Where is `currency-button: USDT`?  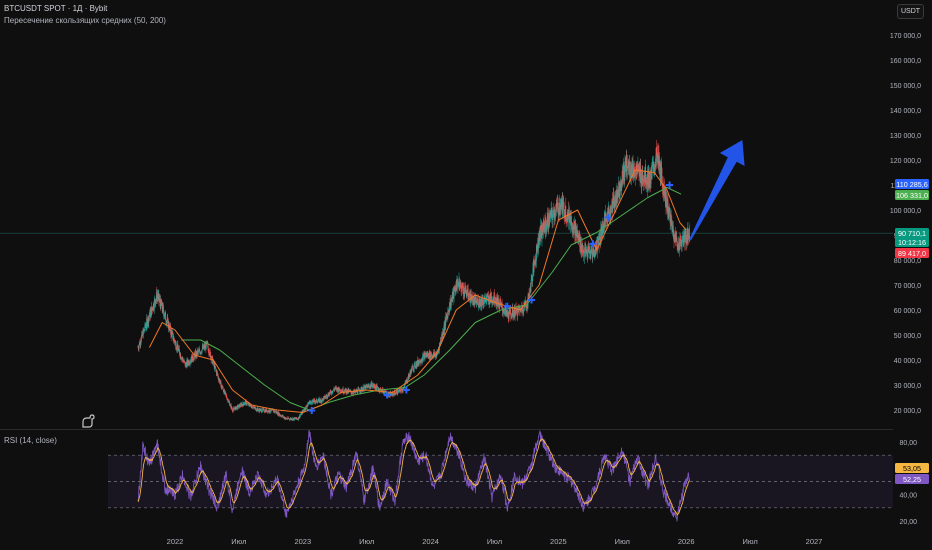
currency-button: USDT is located at coordinates (910, 11).